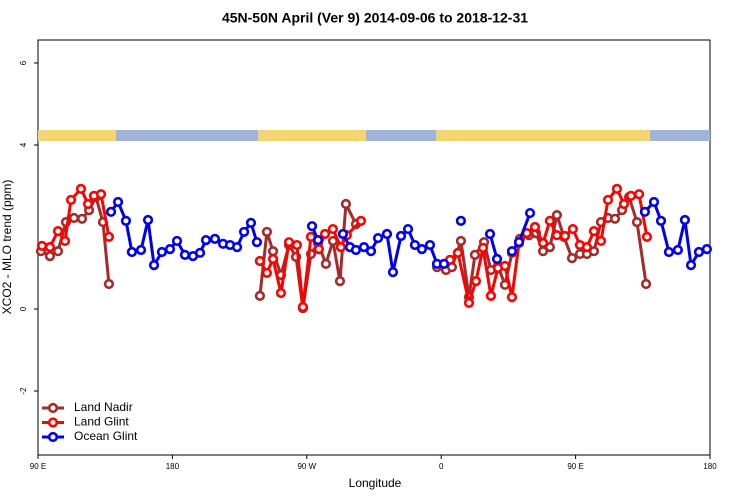  I want to click on x-tick-label: 180, so click(173, 466).